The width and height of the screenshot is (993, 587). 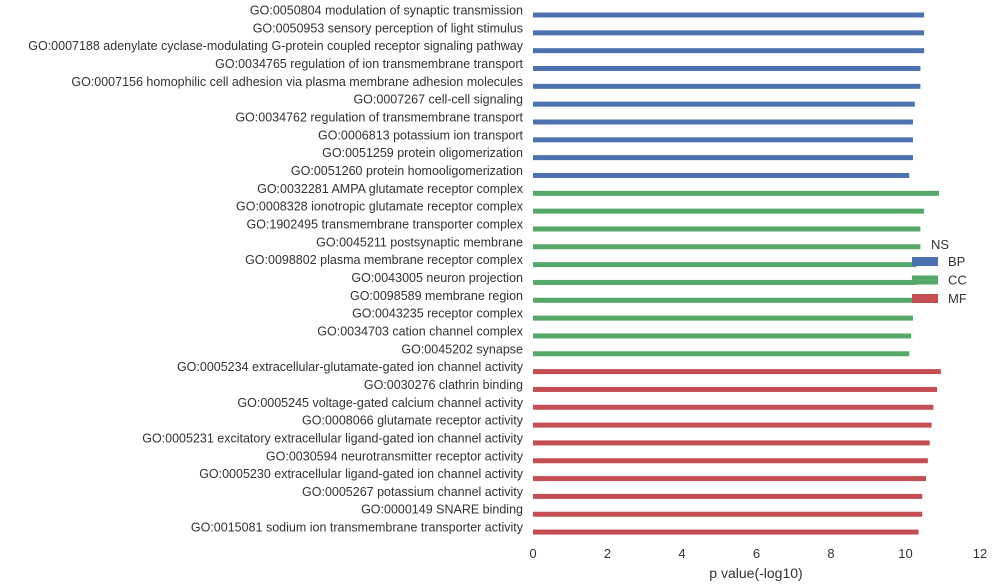 What do you see at coordinates (905, 553) in the screenshot?
I see `x-tick-label: 10` at bounding box center [905, 553].